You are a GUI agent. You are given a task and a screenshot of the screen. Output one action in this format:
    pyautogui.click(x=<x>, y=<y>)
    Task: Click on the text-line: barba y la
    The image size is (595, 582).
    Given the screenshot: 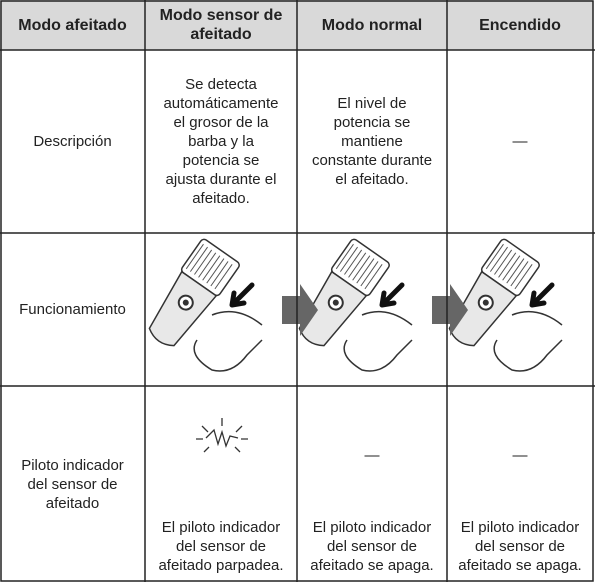 What is the action you would take?
    pyautogui.click(x=221, y=141)
    